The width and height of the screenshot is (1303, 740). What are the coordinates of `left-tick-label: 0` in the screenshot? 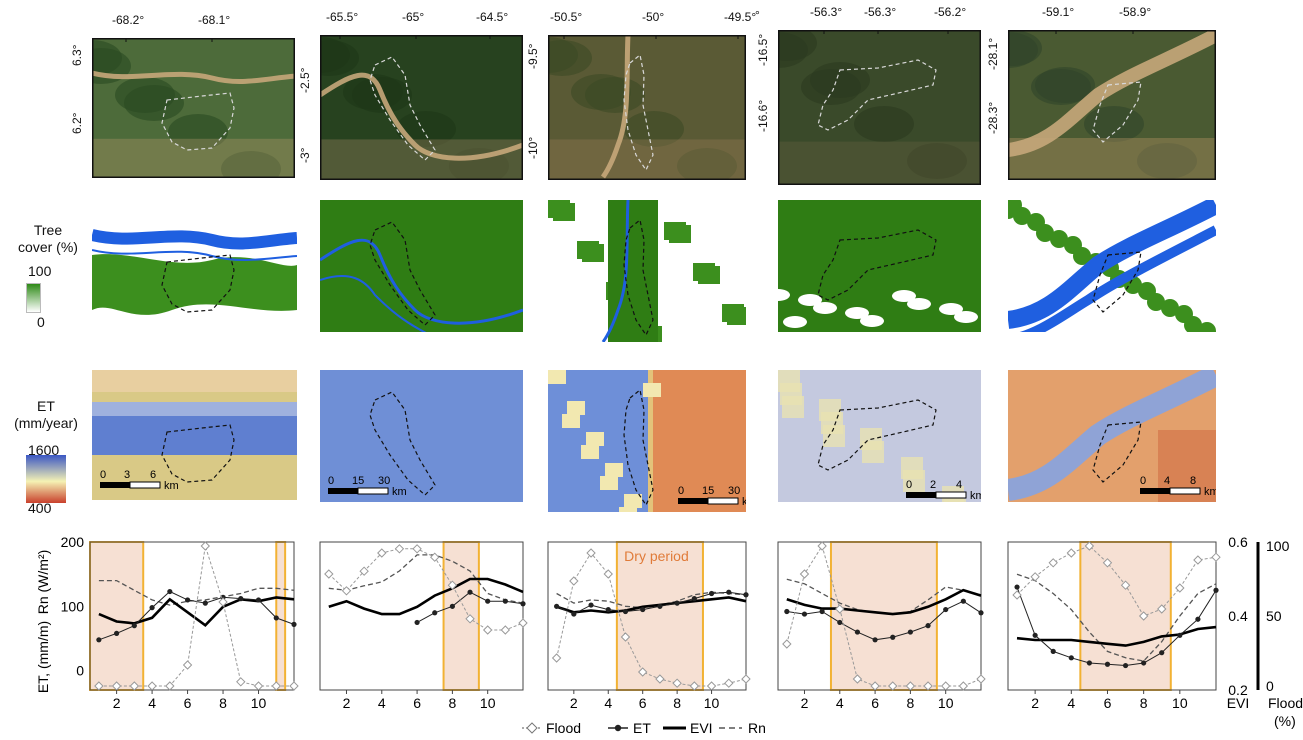 It's located at (80, 671).